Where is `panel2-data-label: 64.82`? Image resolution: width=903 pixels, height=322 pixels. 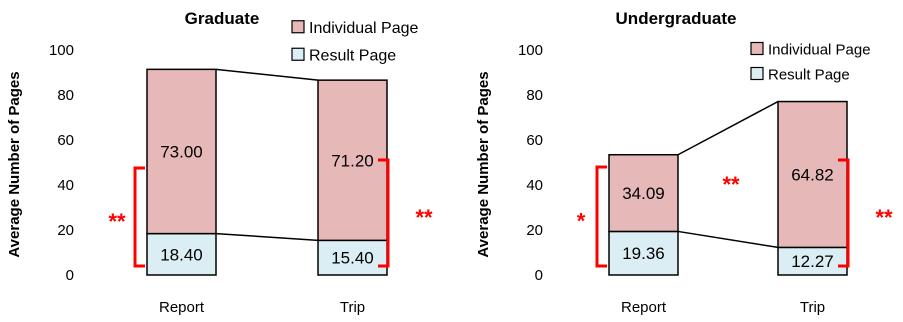
panel2-data-label: 64.82 is located at coordinates (812, 174).